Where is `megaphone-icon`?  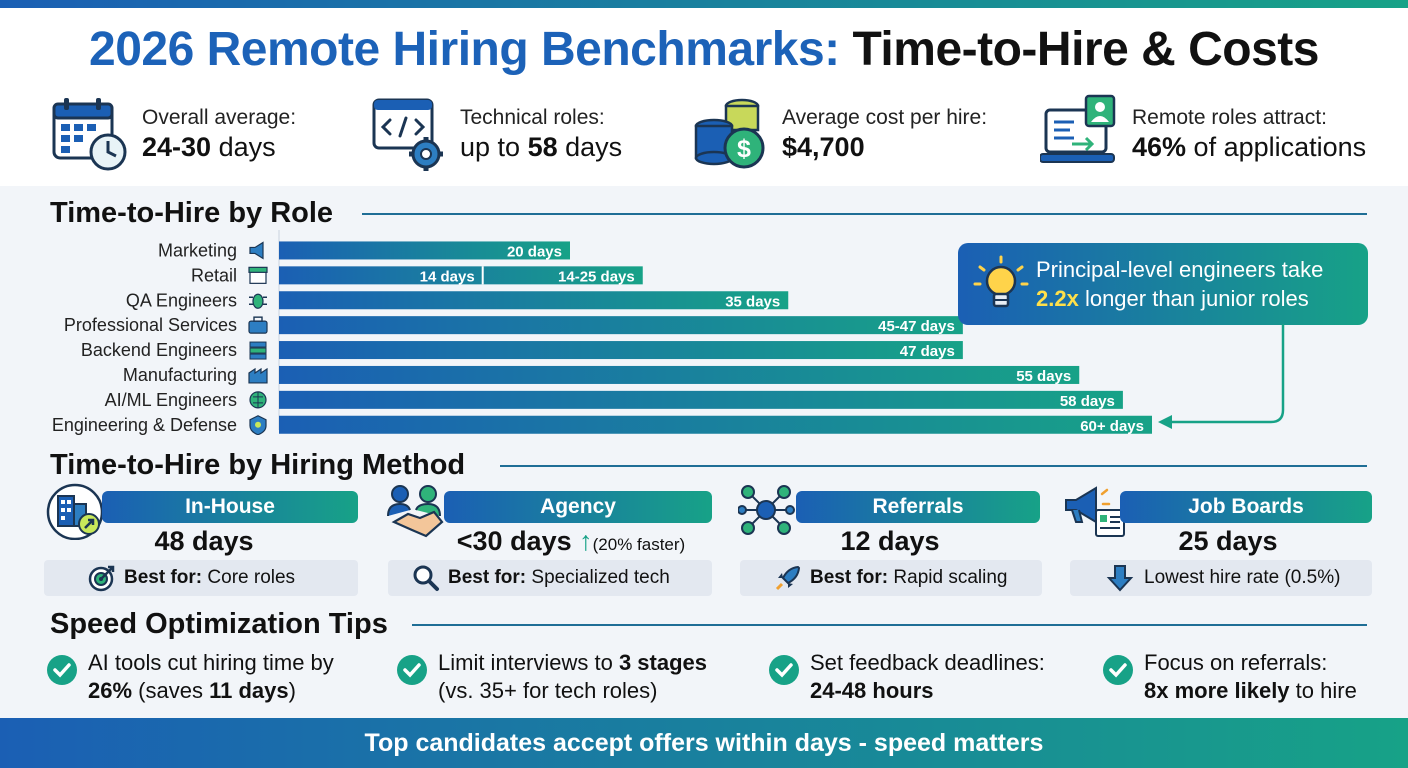 megaphone-icon is located at coordinates (256, 250).